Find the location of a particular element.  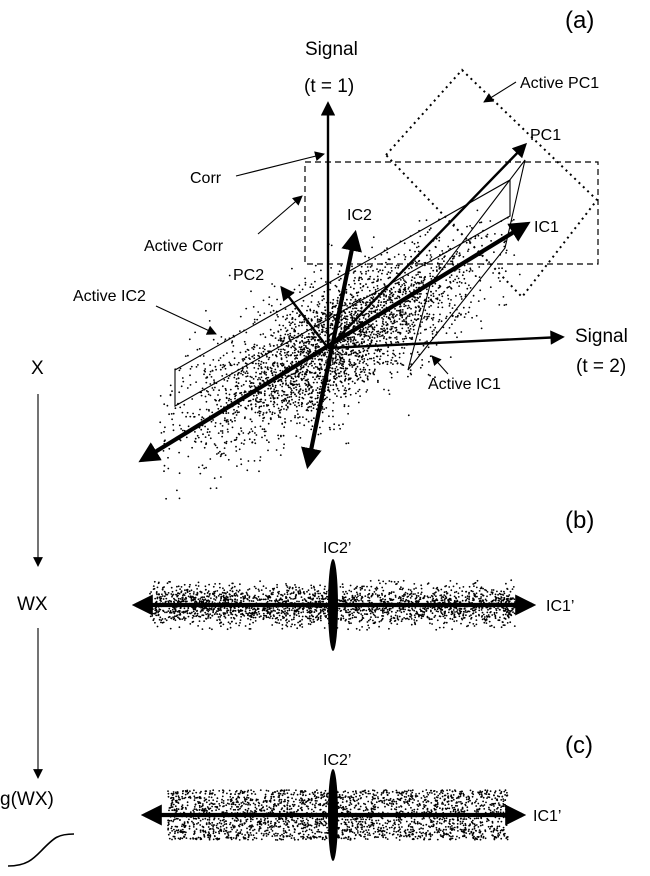

sigmoid-icon is located at coordinates (41, 850).